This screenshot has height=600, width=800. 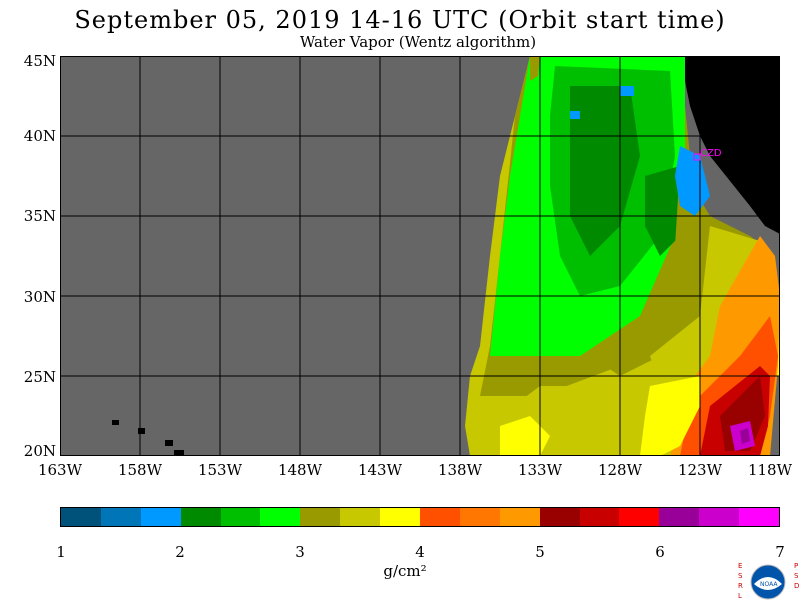 I want to click on lat-label-40: 40N, so click(x=39, y=136).